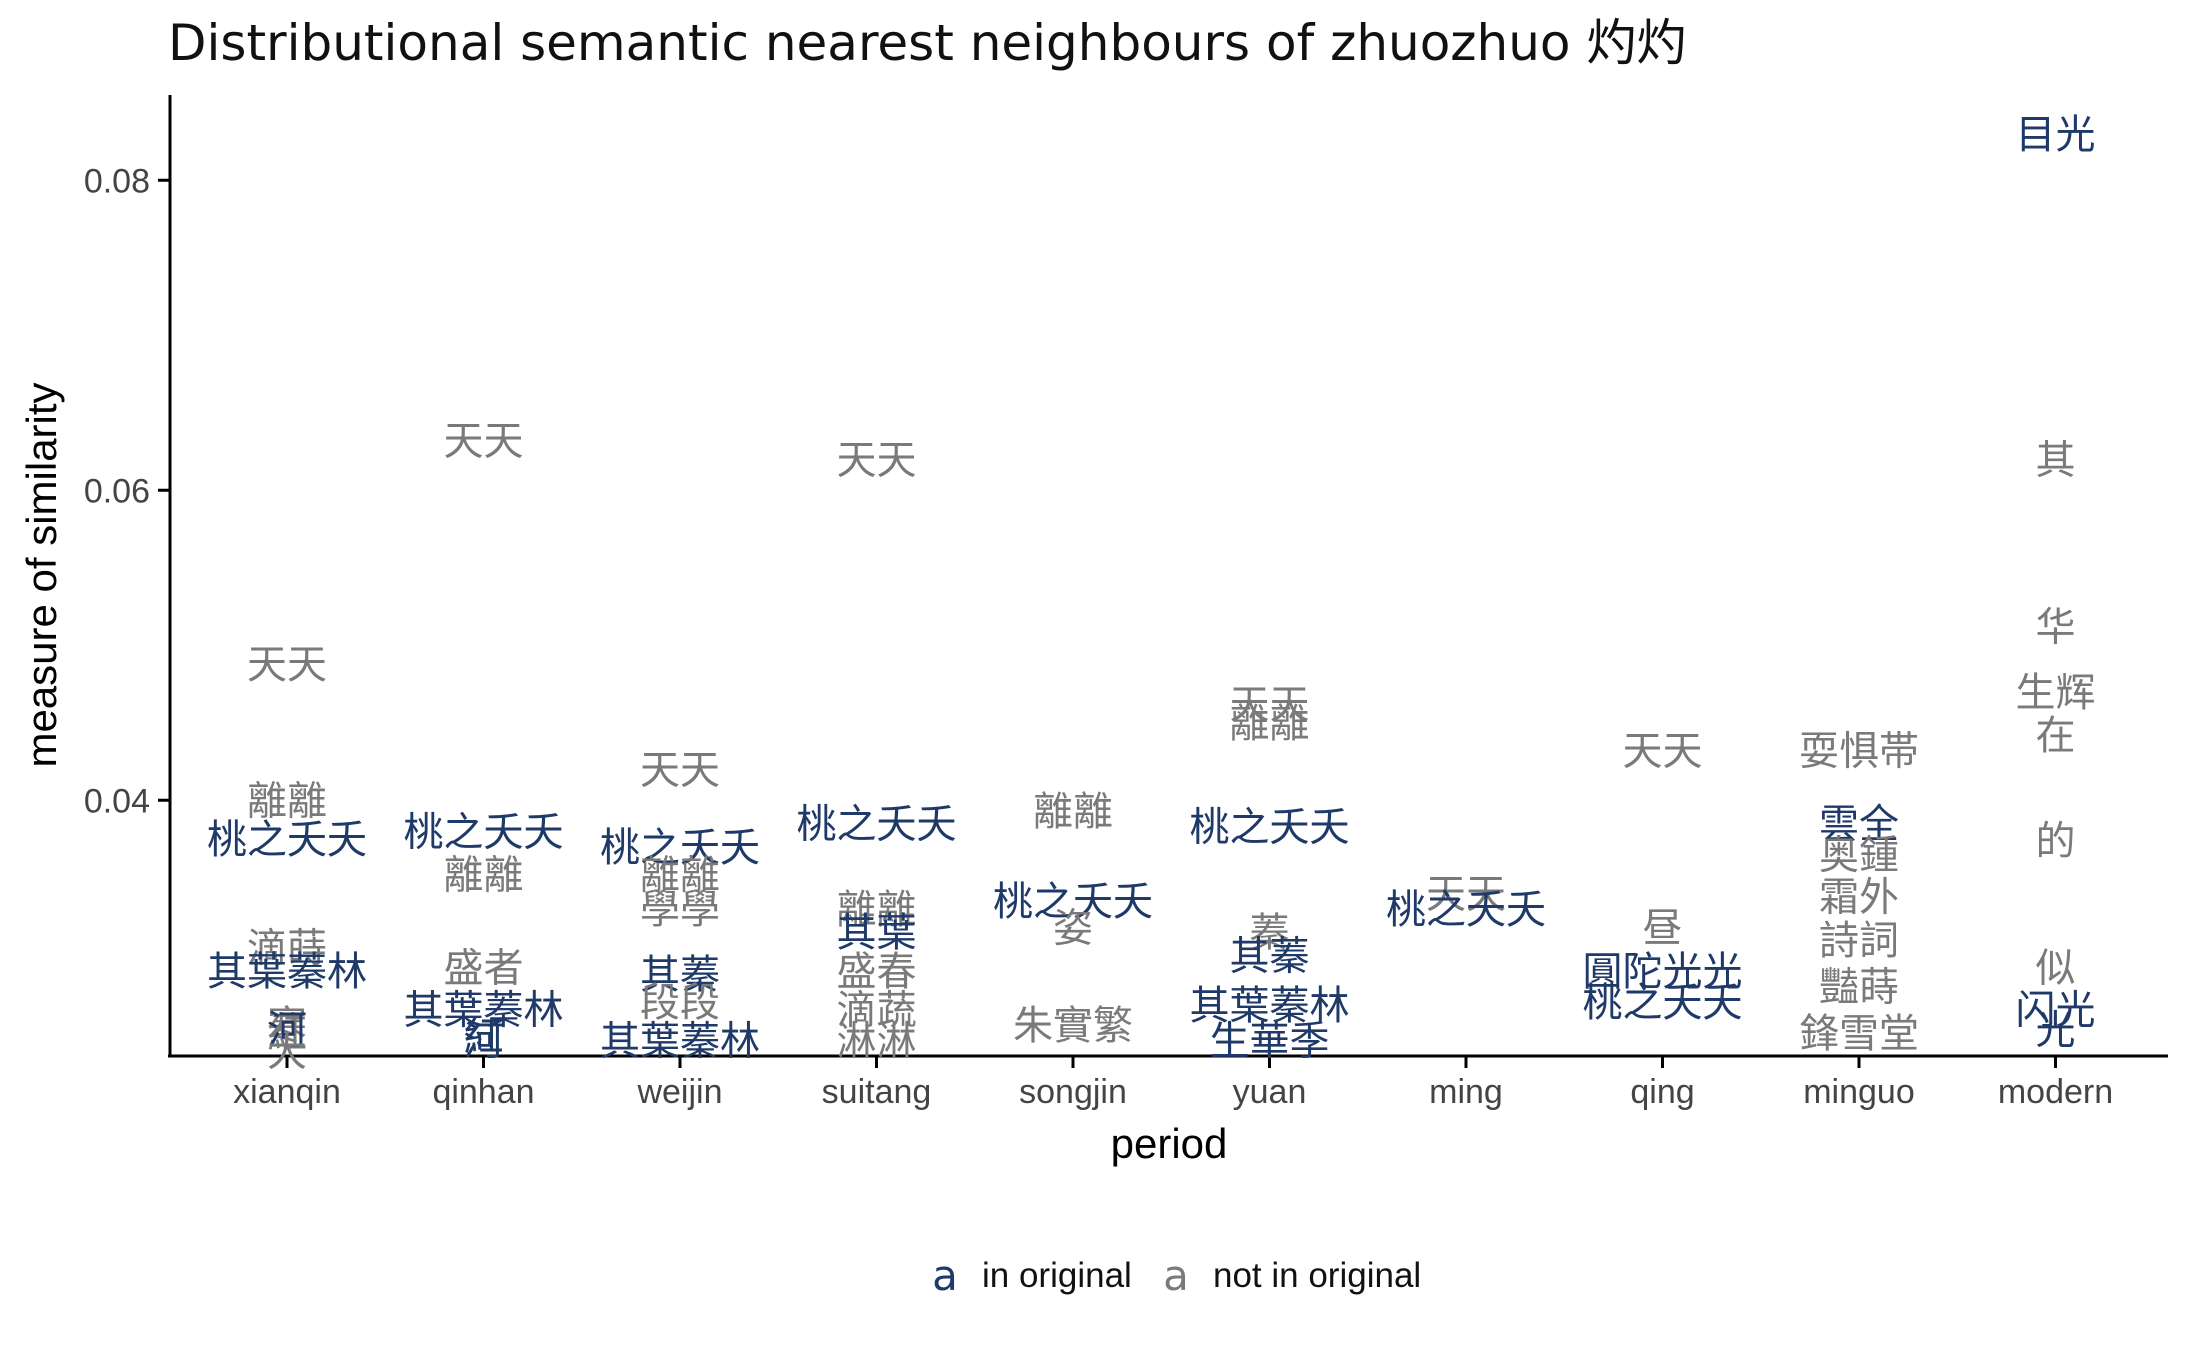  What do you see at coordinates (484, 1011) in the screenshot?
I see `word-label-qinhan: 其葉蓁林` at bounding box center [484, 1011].